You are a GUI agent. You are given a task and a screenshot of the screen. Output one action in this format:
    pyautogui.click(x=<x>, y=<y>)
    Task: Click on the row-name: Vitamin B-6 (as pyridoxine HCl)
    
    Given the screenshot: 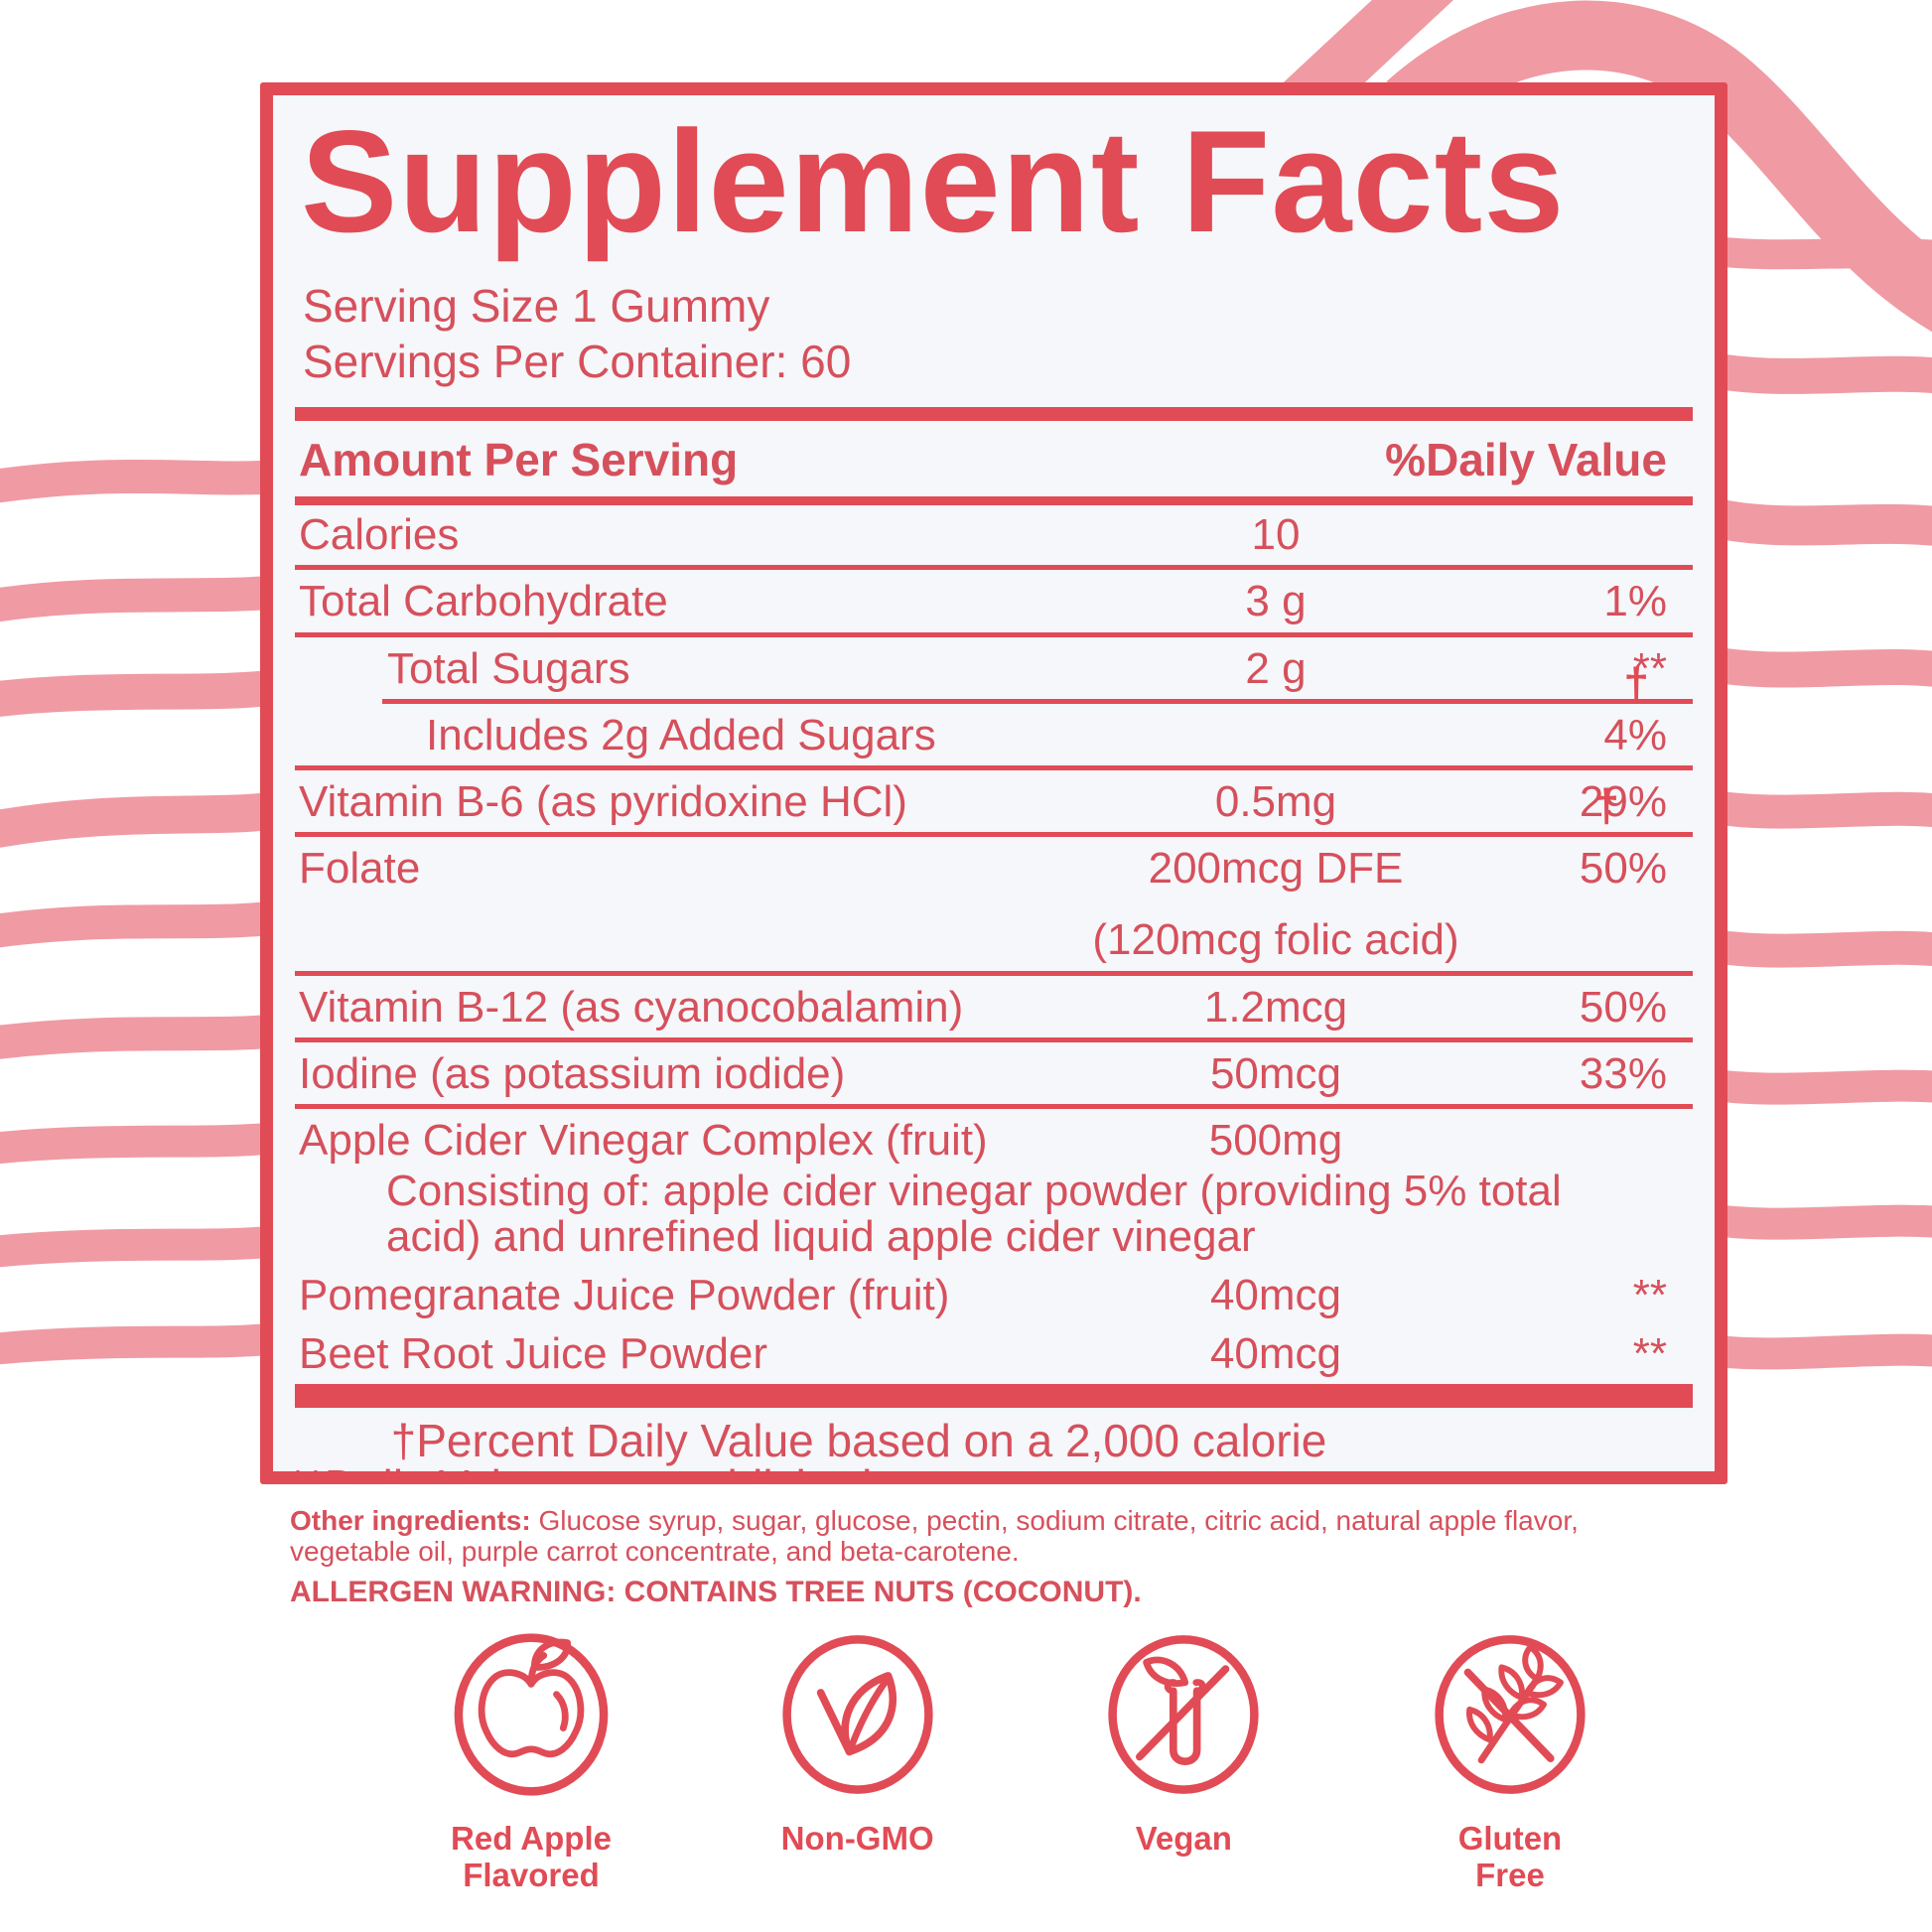 What is the action you would take?
    pyautogui.click(x=603, y=801)
    